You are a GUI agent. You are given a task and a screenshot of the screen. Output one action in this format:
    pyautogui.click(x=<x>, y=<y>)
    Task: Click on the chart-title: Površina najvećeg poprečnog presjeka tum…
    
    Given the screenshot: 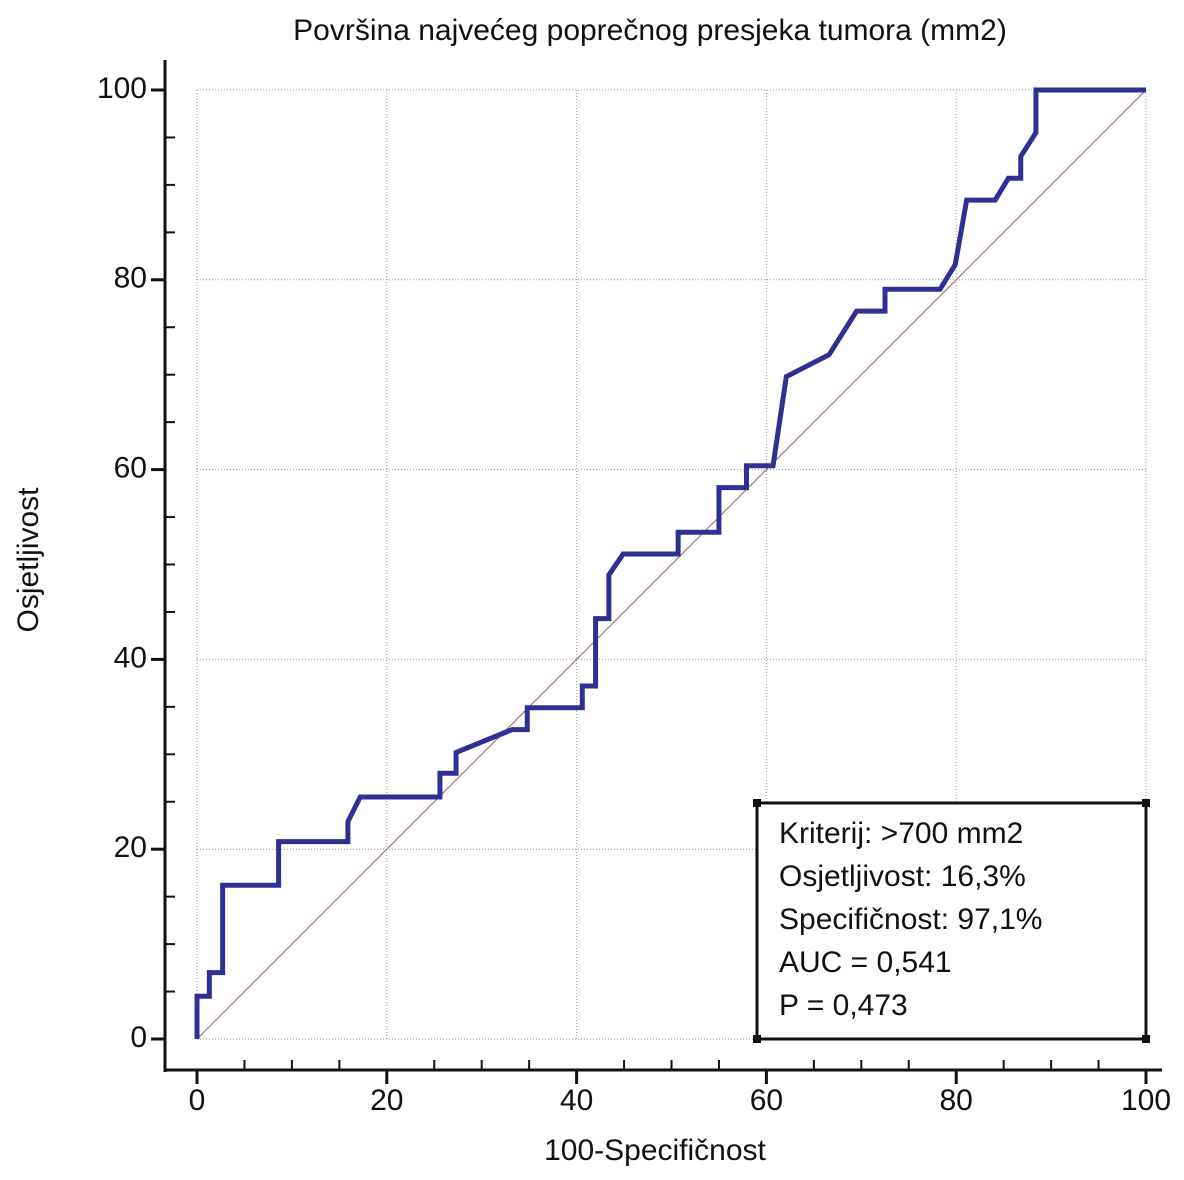 What is the action you would take?
    pyautogui.click(x=650, y=30)
    